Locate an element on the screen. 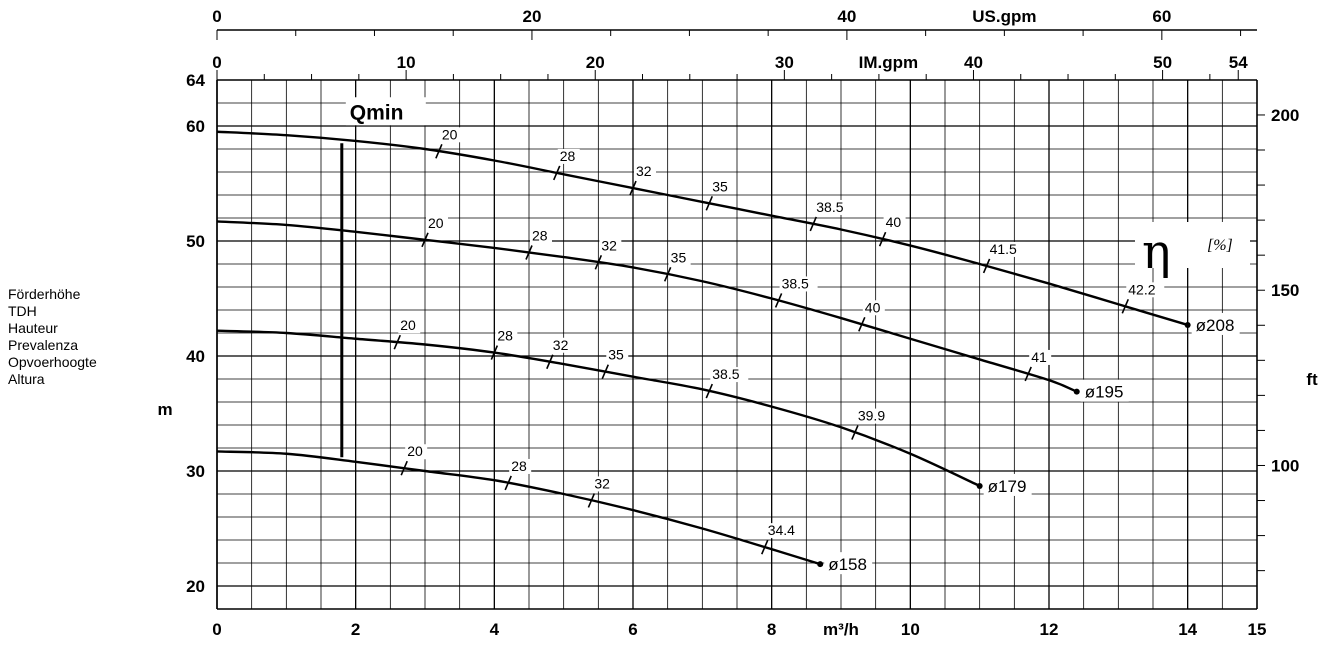 This screenshot has height=651, width=1332. x-axis-unit: m³/h is located at coordinates (841, 629).